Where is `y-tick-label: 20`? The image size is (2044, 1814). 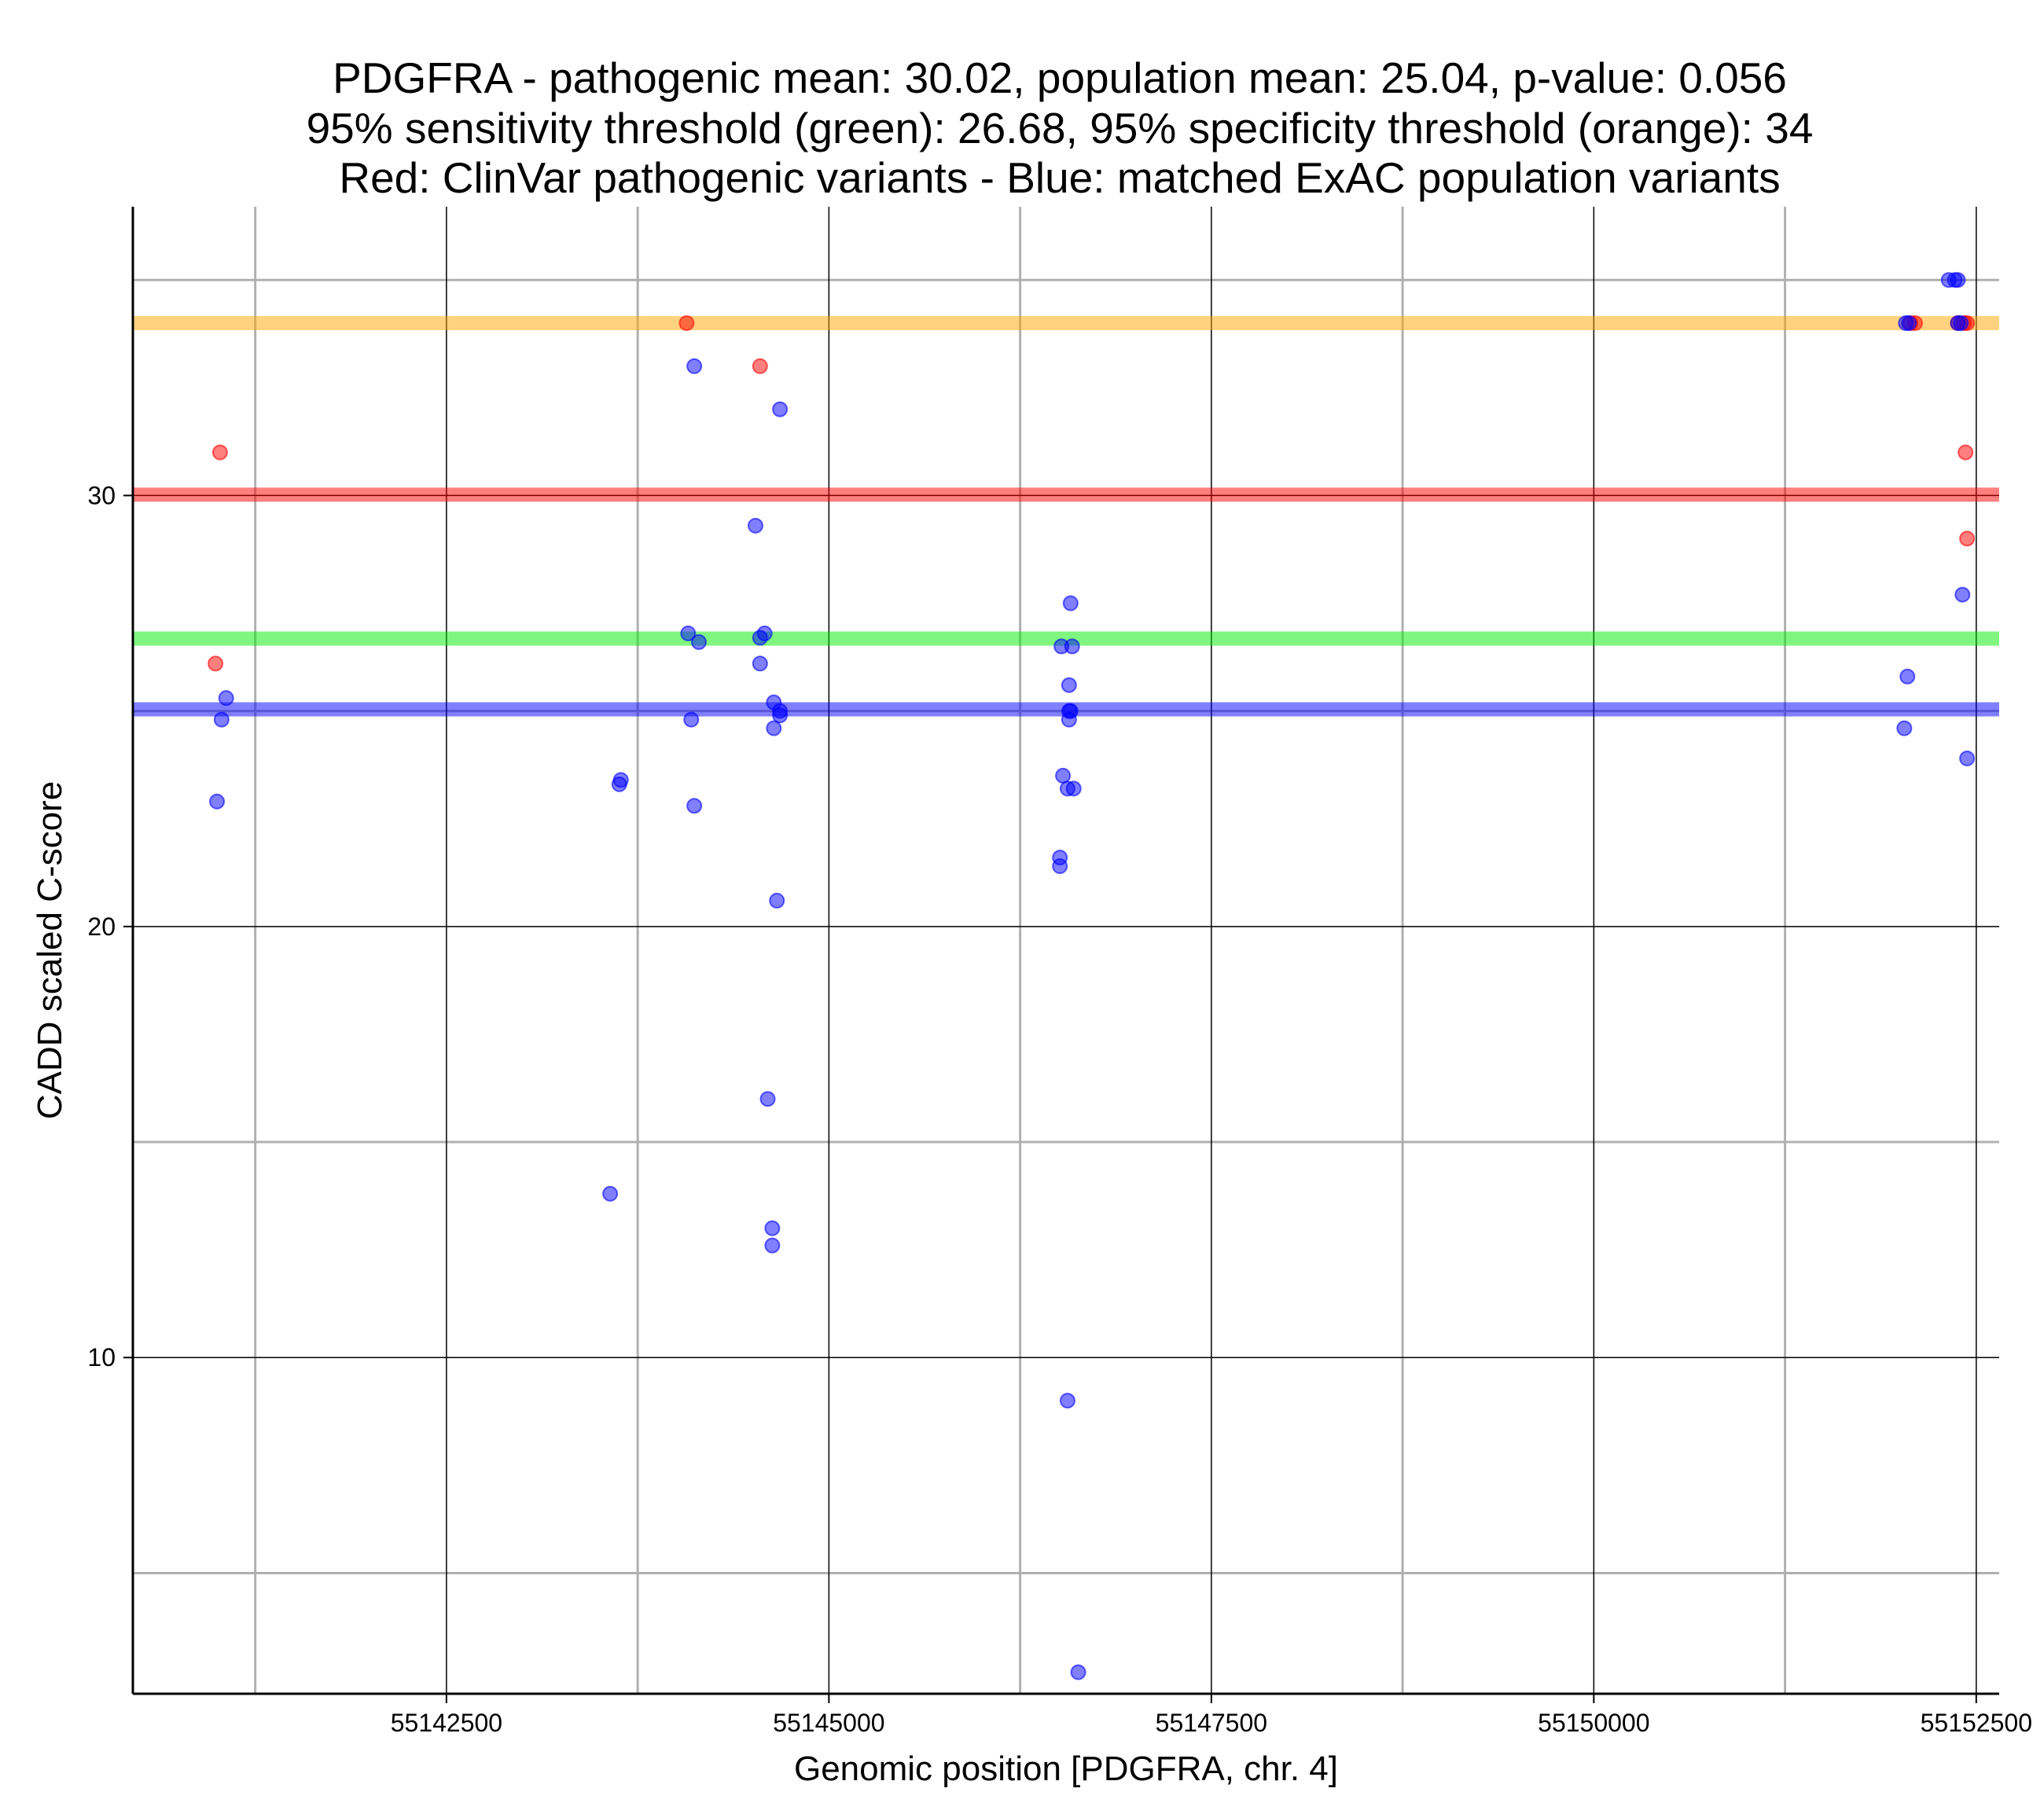 y-tick-label: 20 is located at coordinates (101, 927).